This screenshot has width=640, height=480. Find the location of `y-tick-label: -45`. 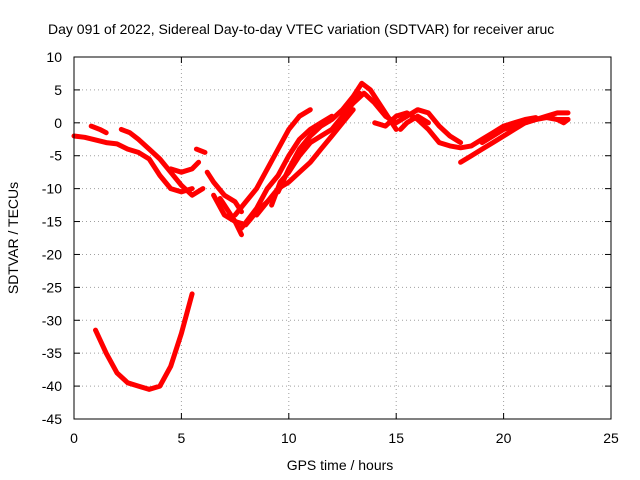

y-tick-label: -45 is located at coordinates (52, 419).